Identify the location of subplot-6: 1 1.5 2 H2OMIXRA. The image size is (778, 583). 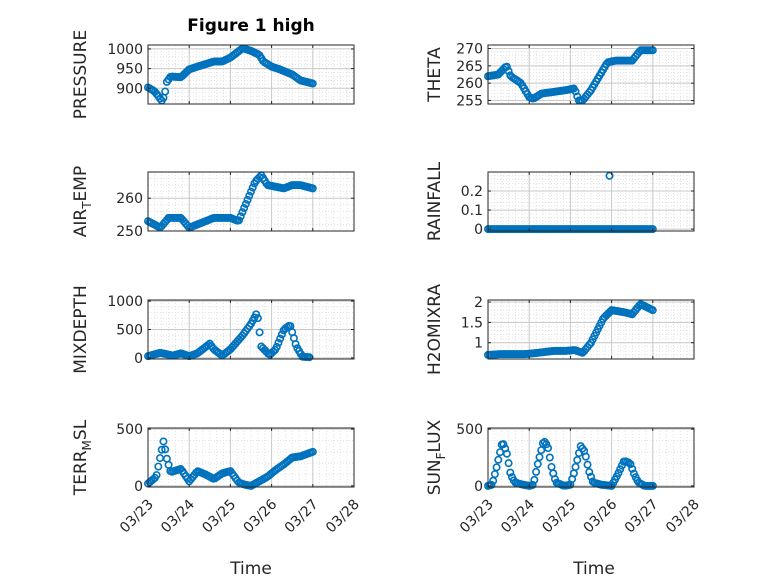
(560, 329).